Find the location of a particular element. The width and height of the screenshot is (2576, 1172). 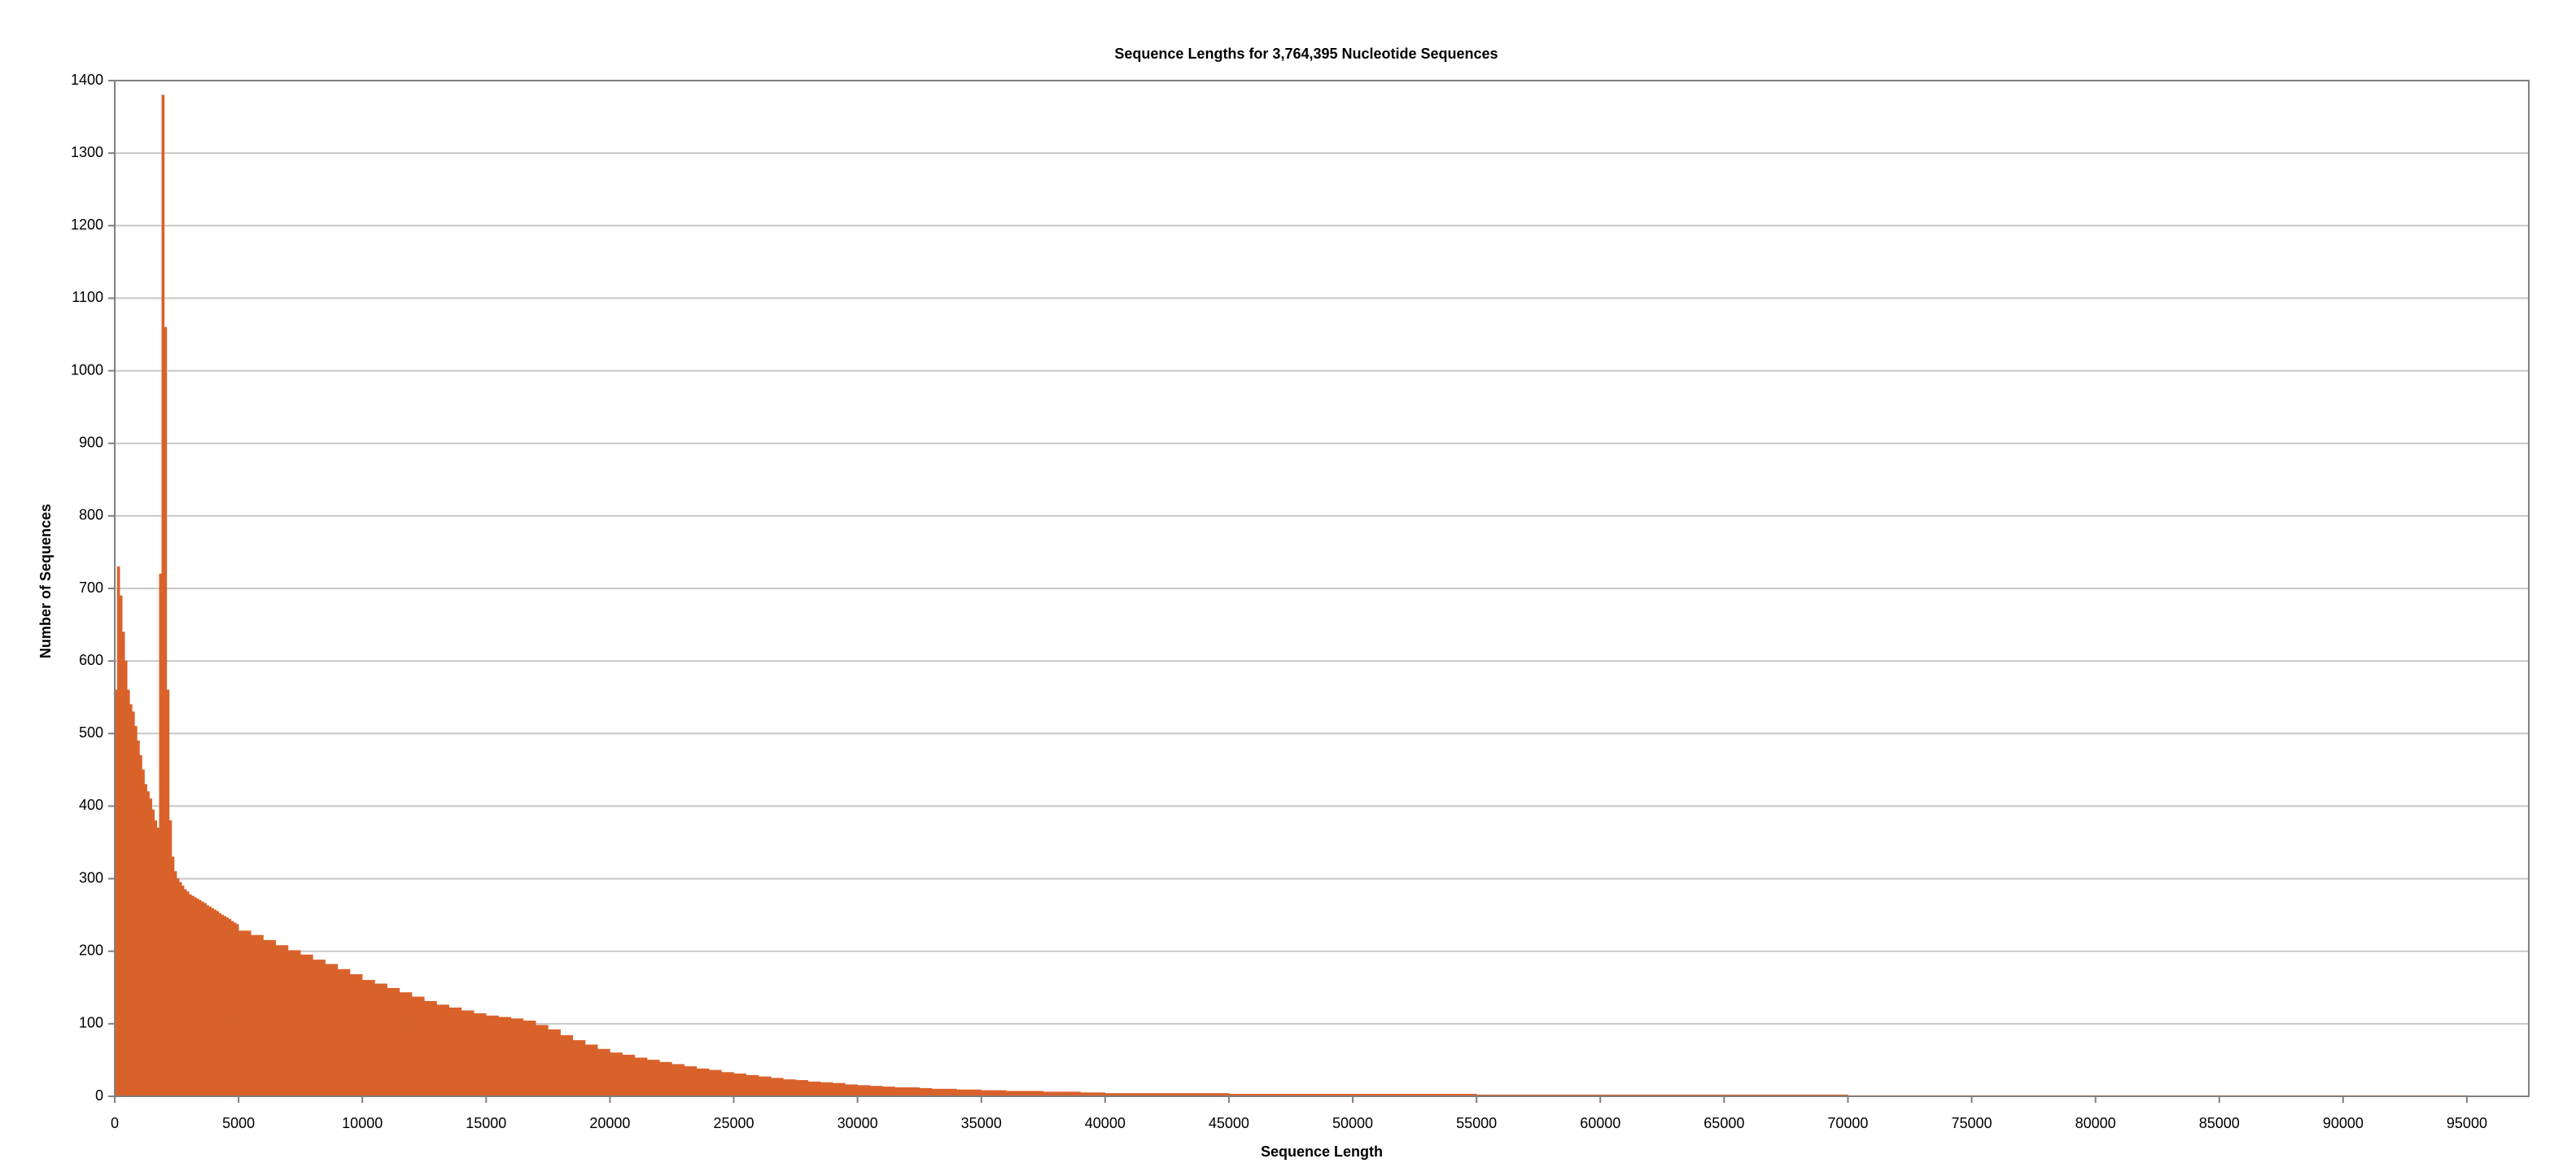

y-tick-label: 300 is located at coordinates (91, 877).